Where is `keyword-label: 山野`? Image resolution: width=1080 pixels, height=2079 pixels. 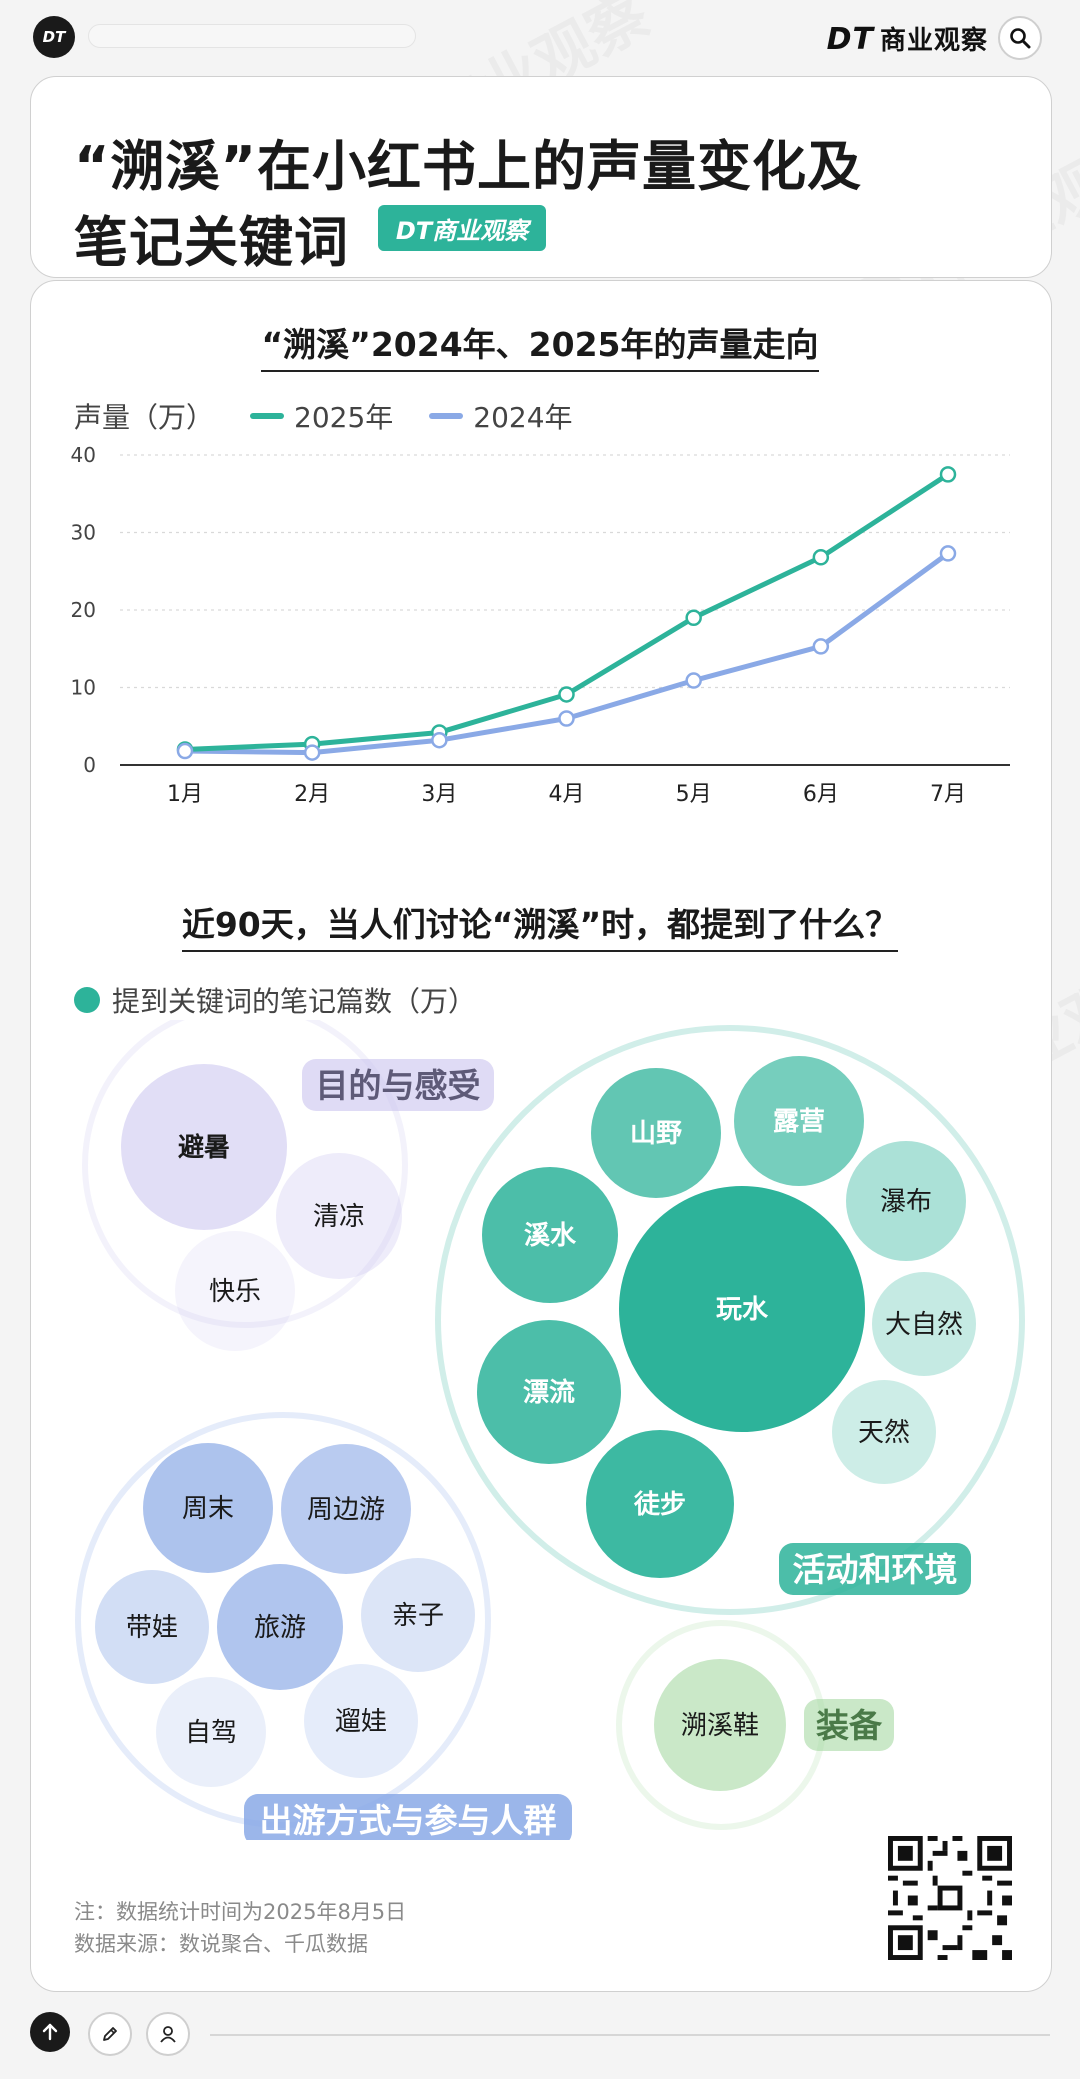
keyword-label: 山野 is located at coordinates (656, 1134).